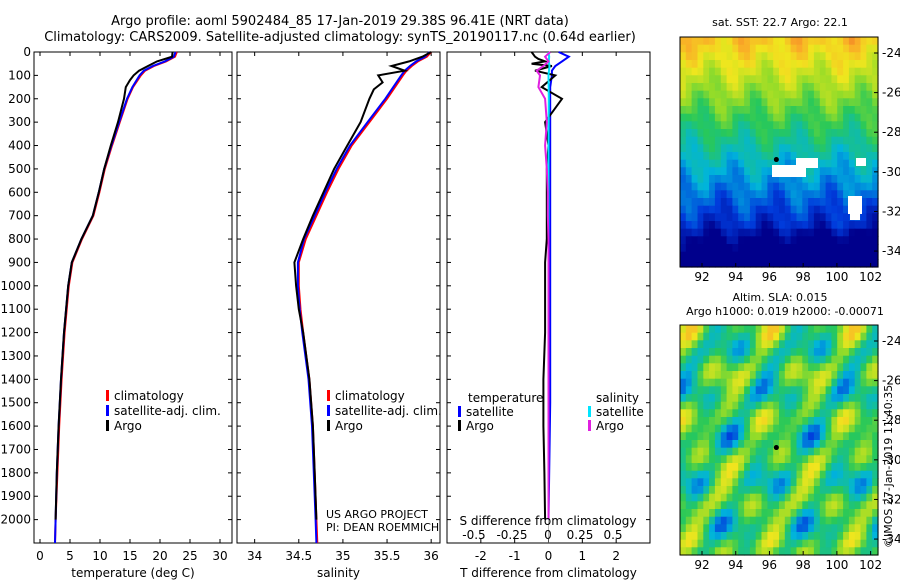 Image resolution: width=900 pixels, height=580 pixels. What do you see at coordinates (254, 556) in the screenshot?
I see `x-tick-label: 34` at bounding box center [254, 556].